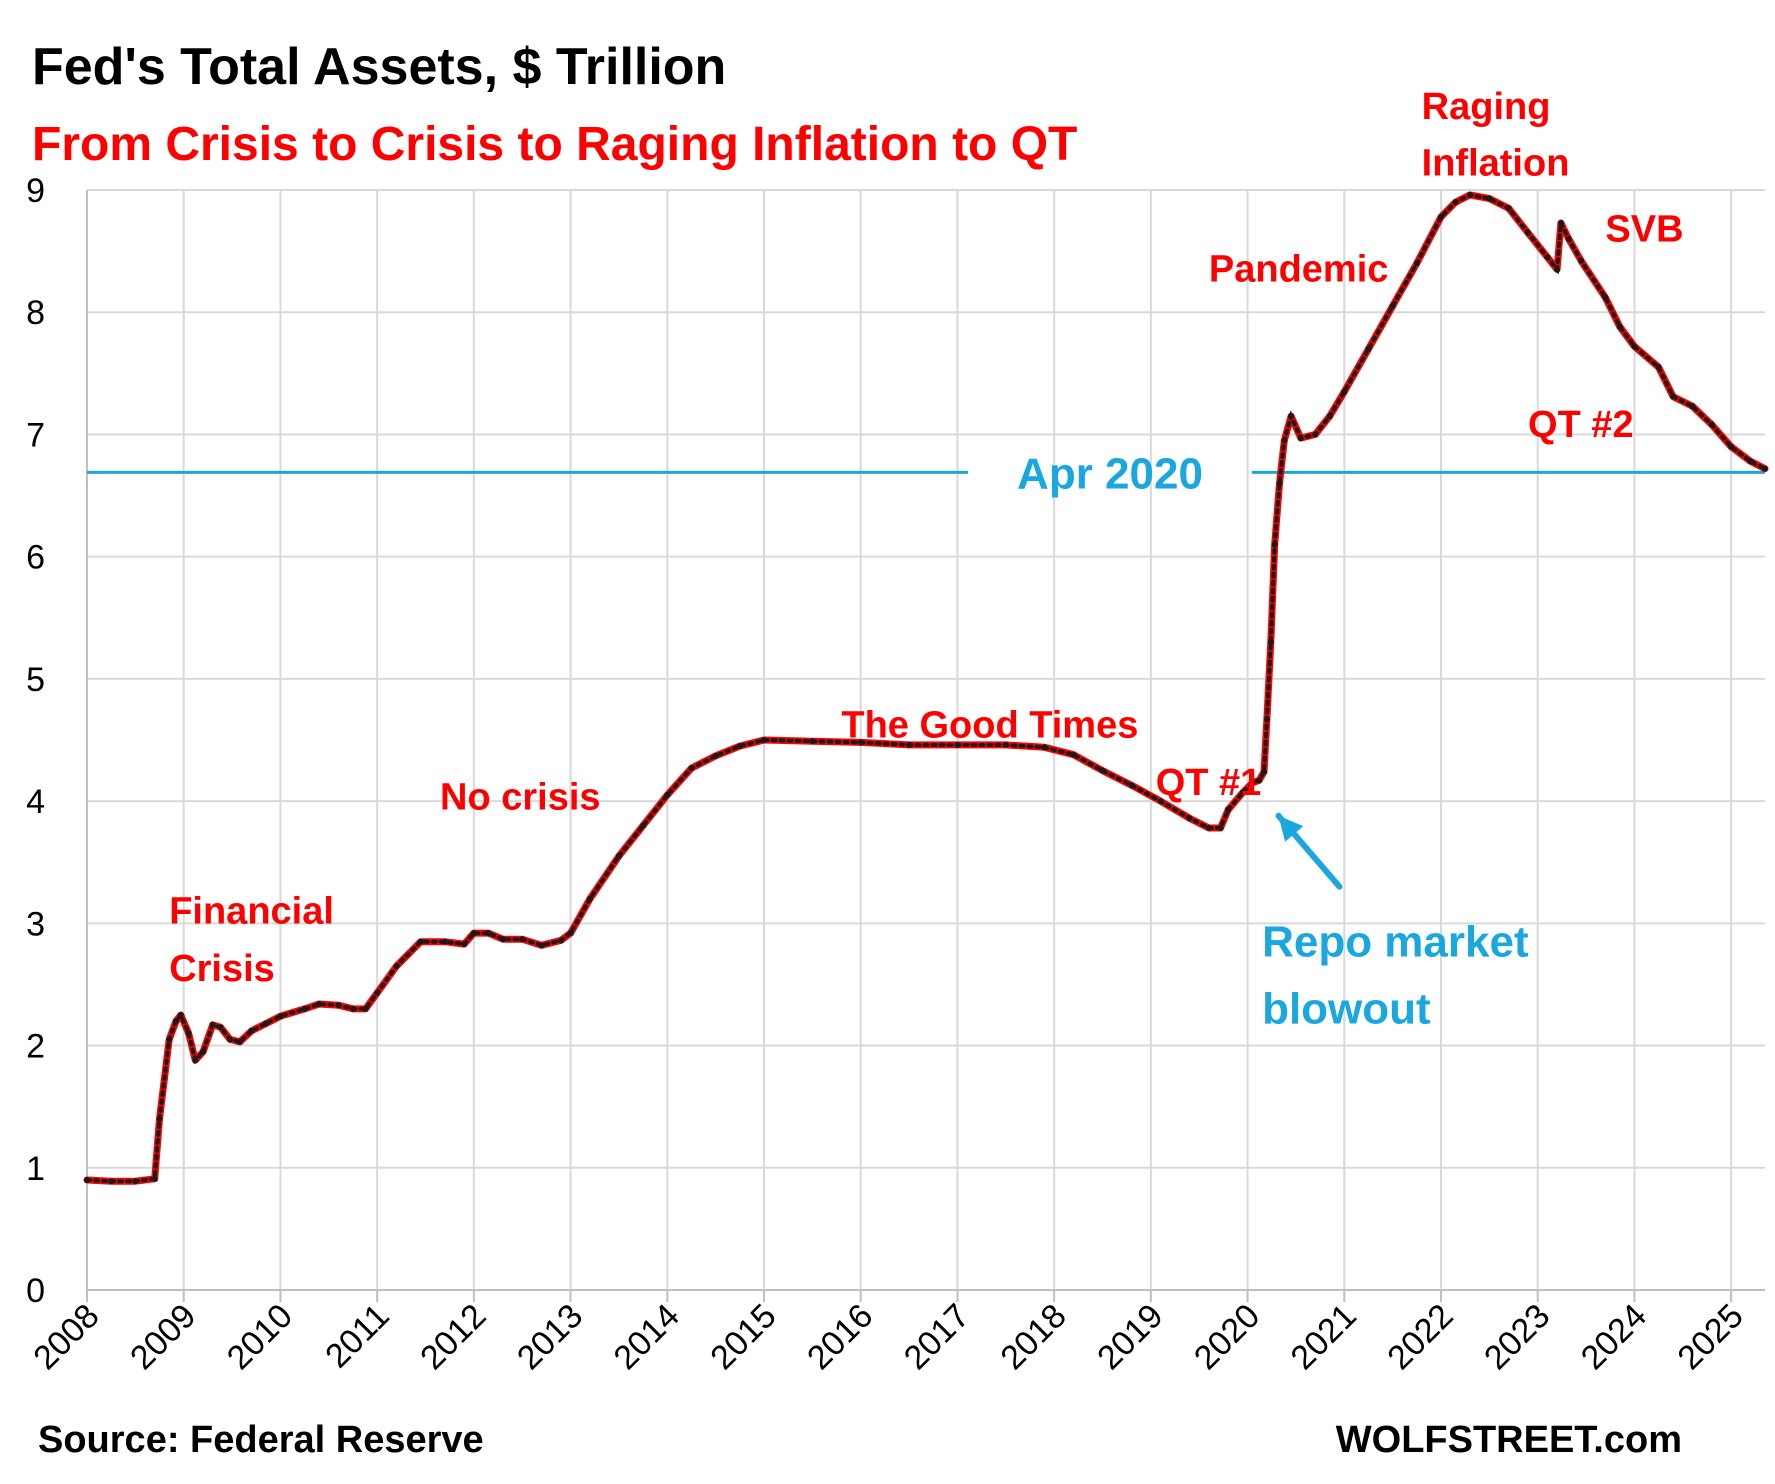  I want to click on x-tick-label: 2014, so click(647, 1337).